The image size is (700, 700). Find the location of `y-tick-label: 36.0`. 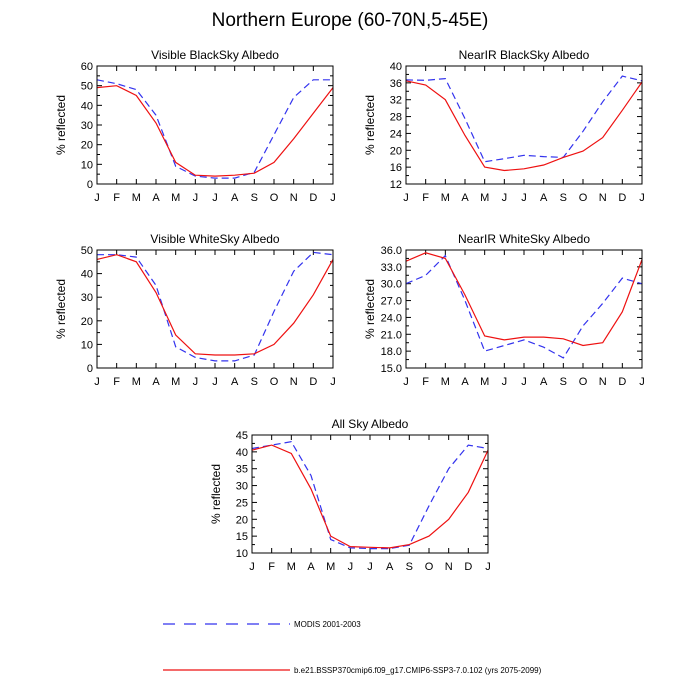

y-tick-label: 36.0 is located at coordinates (391, 251).